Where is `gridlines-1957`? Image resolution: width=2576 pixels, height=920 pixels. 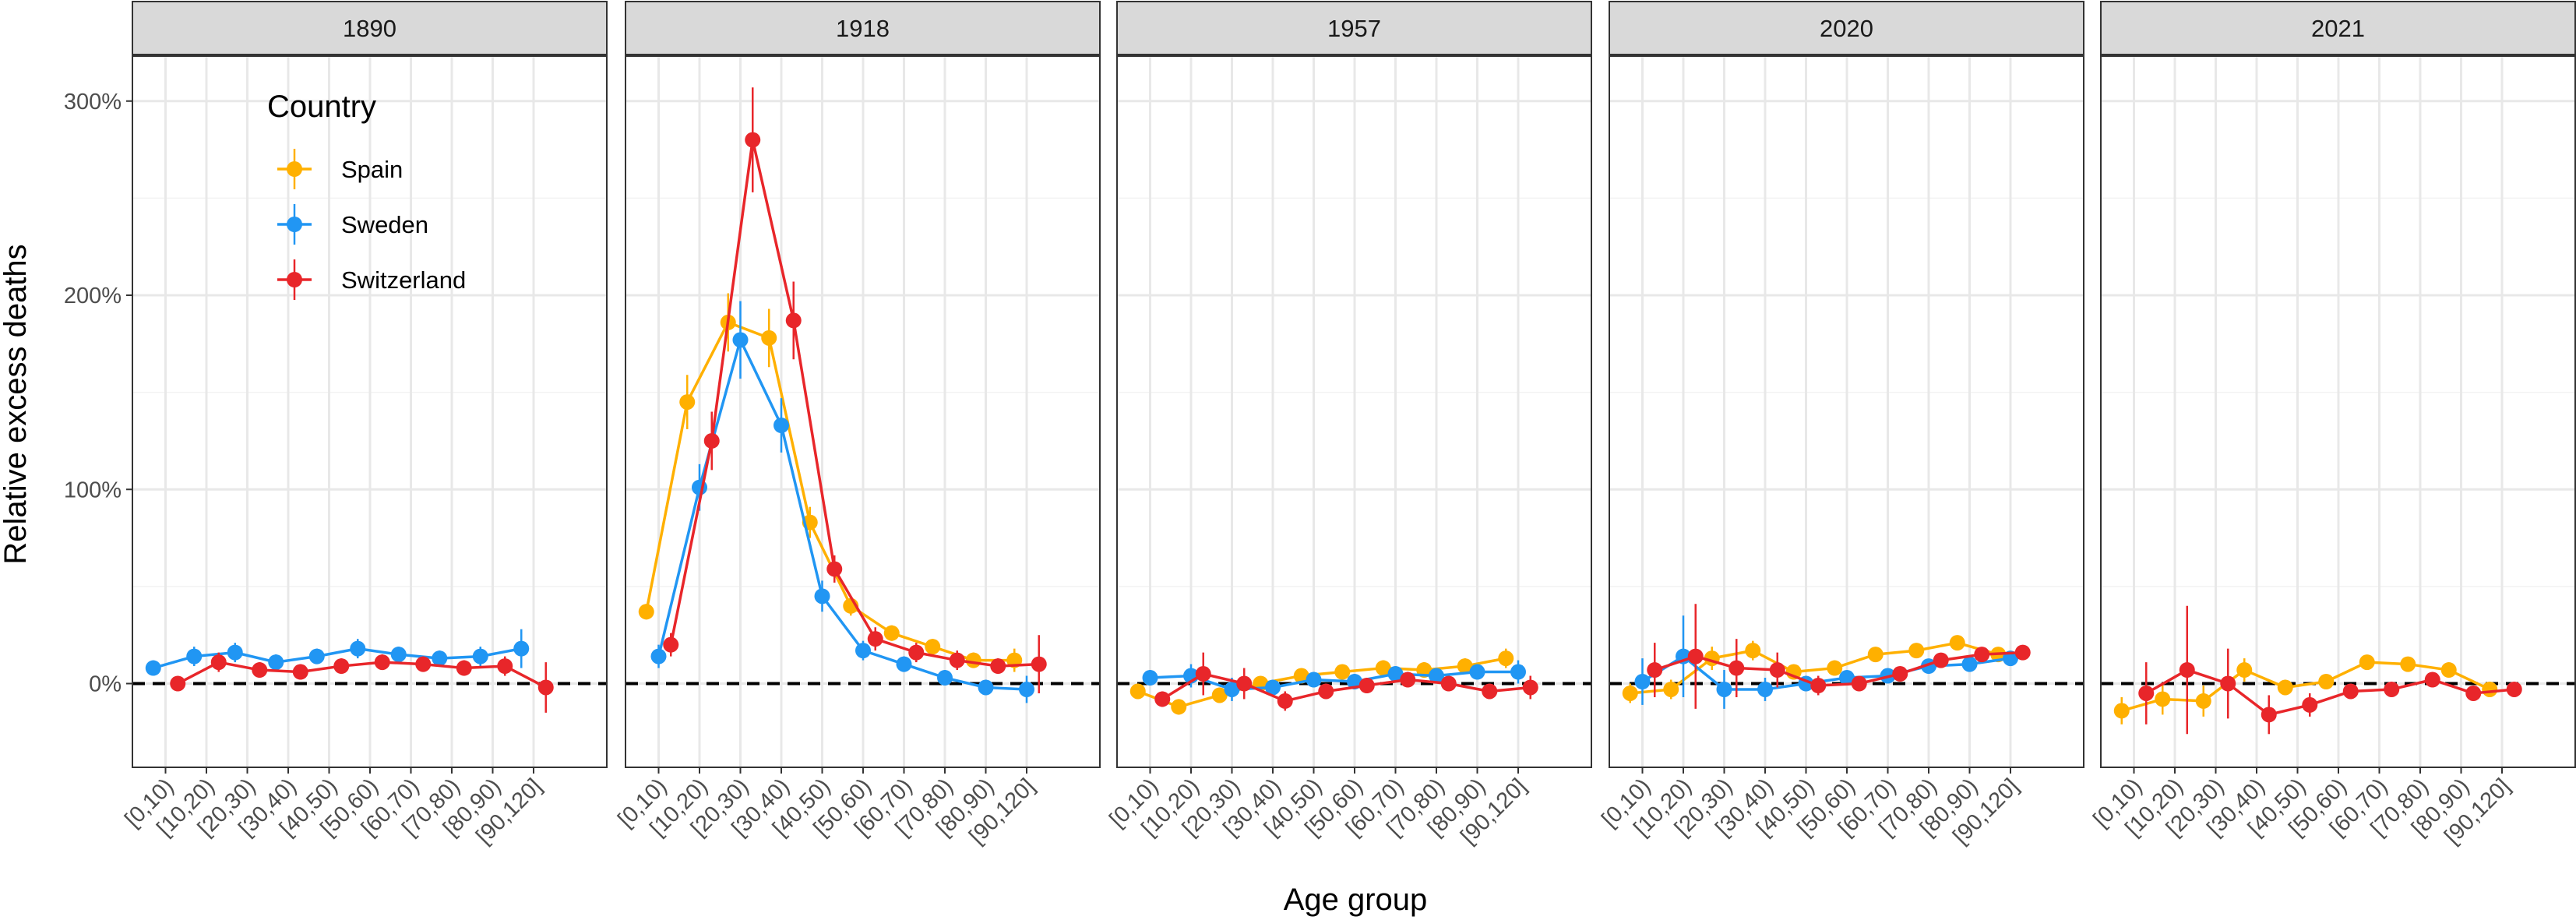
gridlines-1957 is located at coordinates (1354, 412).